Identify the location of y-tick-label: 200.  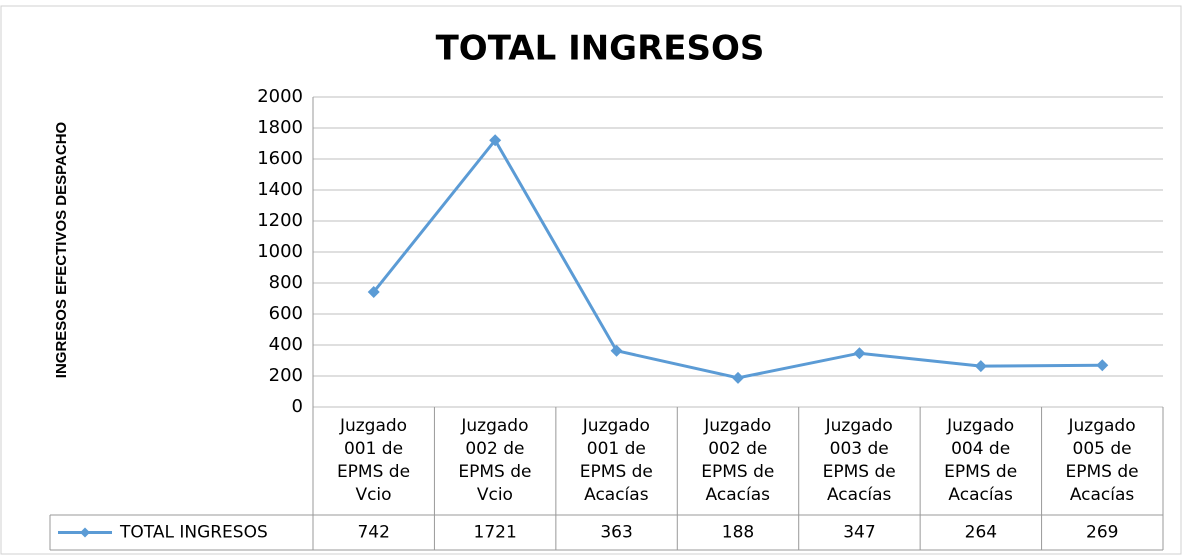
(286, 375).